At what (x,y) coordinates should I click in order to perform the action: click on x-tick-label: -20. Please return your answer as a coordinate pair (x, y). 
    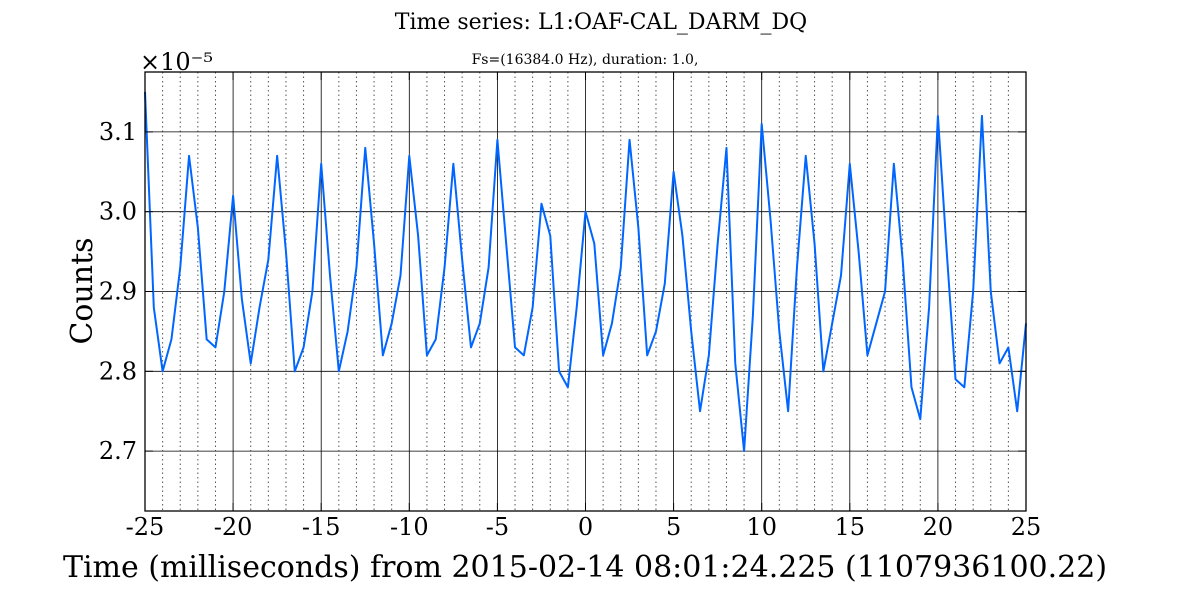
    Looking at the image, I should click on (233, 527).